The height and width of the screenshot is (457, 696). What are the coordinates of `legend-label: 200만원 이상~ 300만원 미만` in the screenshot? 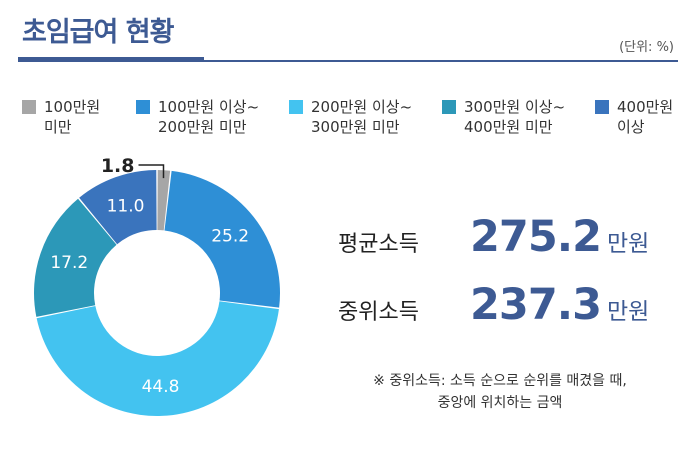 It's located at (362, 117).